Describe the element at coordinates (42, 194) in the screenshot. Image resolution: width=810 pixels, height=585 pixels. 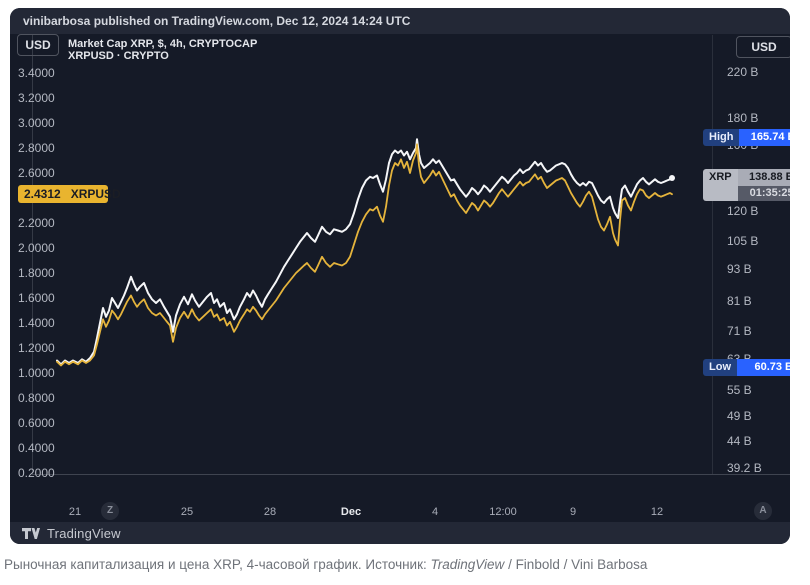
I see `last-price-value: 2.4312` at that location.